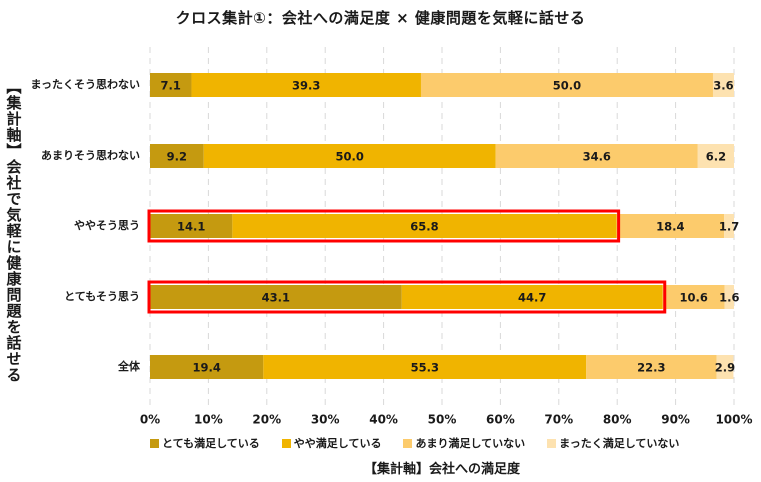 The height and width of the screenshot is (482, 761). I want to click on category-label: 全体, so click(129, 366).